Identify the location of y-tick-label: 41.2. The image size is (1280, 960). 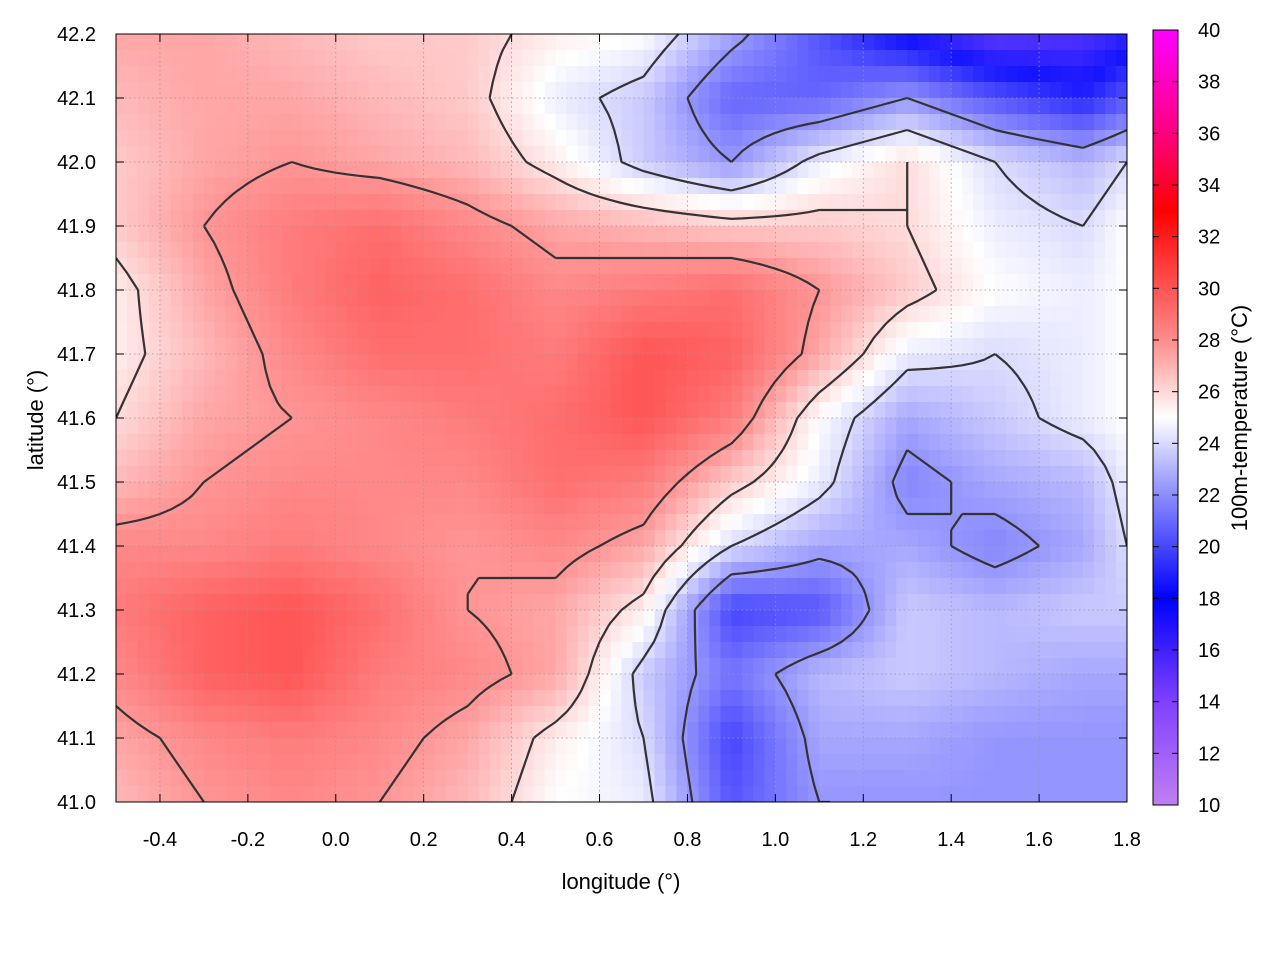
(76, 675).